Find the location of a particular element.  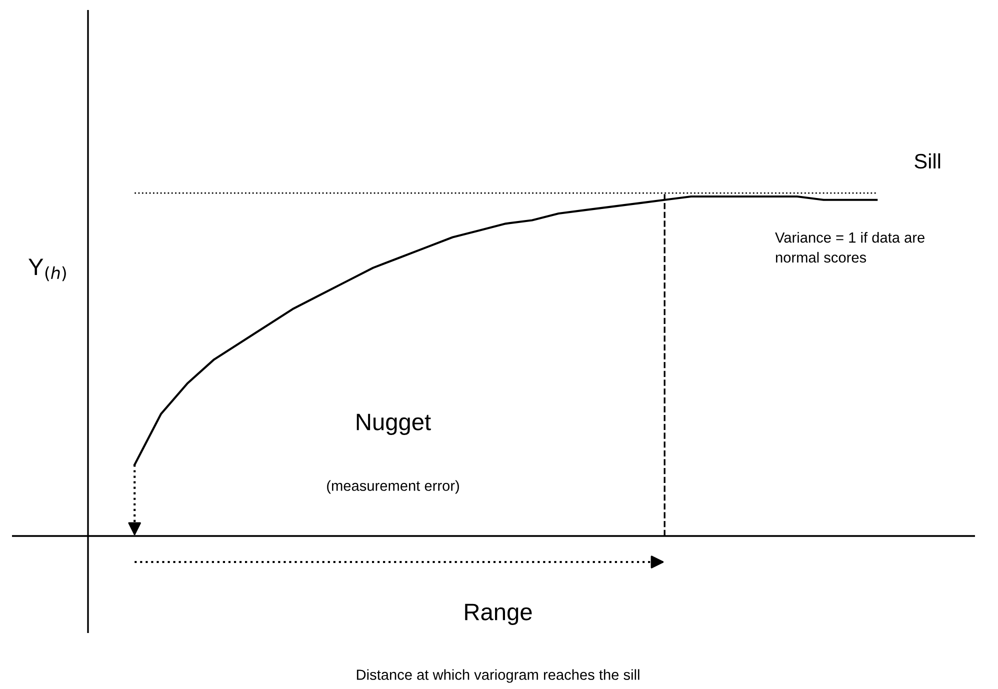

annotation: Variance = 1 if data are normal scores is located at coordinates (849, 247).